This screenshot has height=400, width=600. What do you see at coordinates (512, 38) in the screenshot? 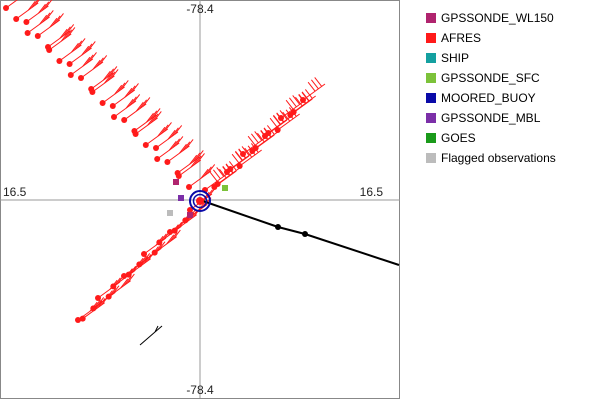
I see `legend-item-afres: AFRES` at bounding box center [512, 38].